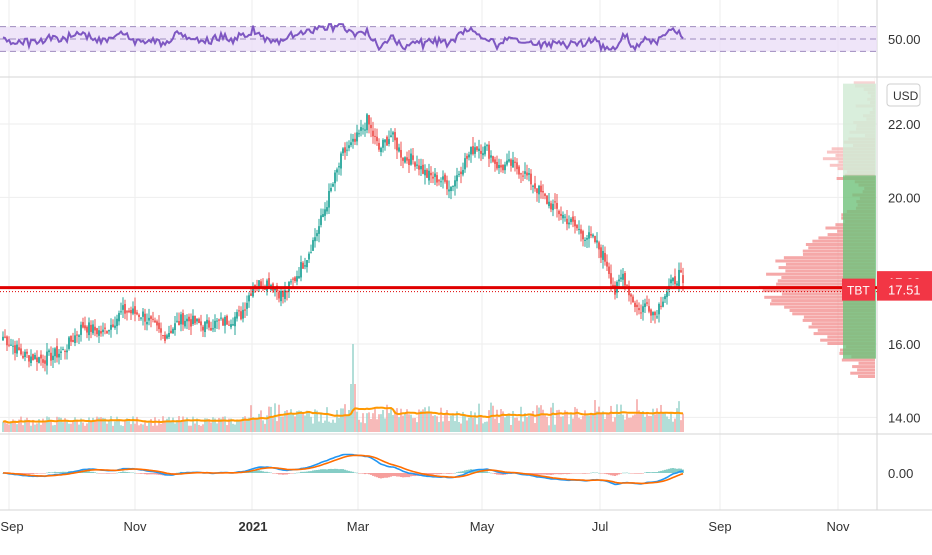 This screenshot has width=932, height=555. I want to click on time-tick-label: Sep, so click(719, 526).